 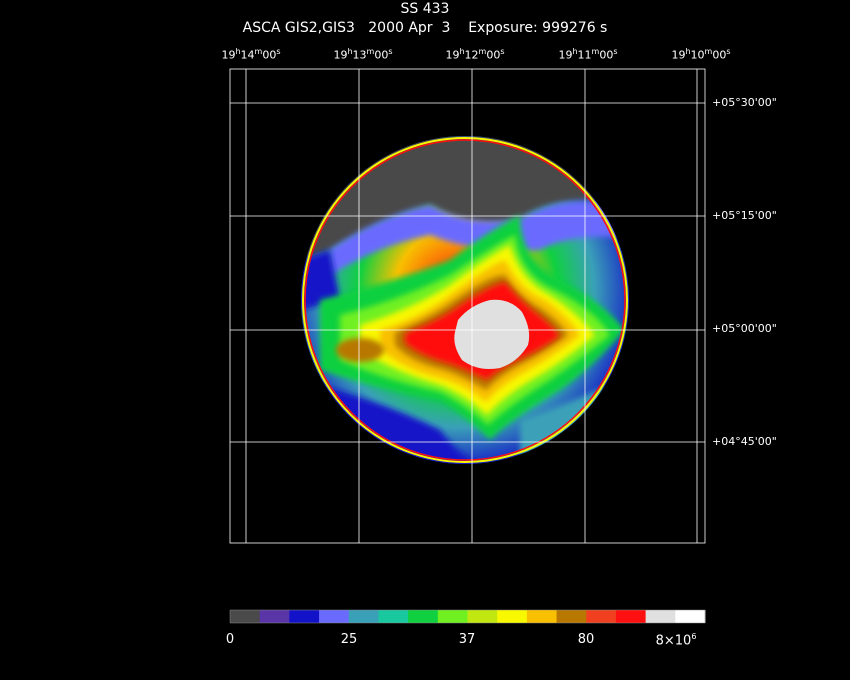 I want to click on ra-tick-label: 19h10m00s, so click(x=701, y=54).